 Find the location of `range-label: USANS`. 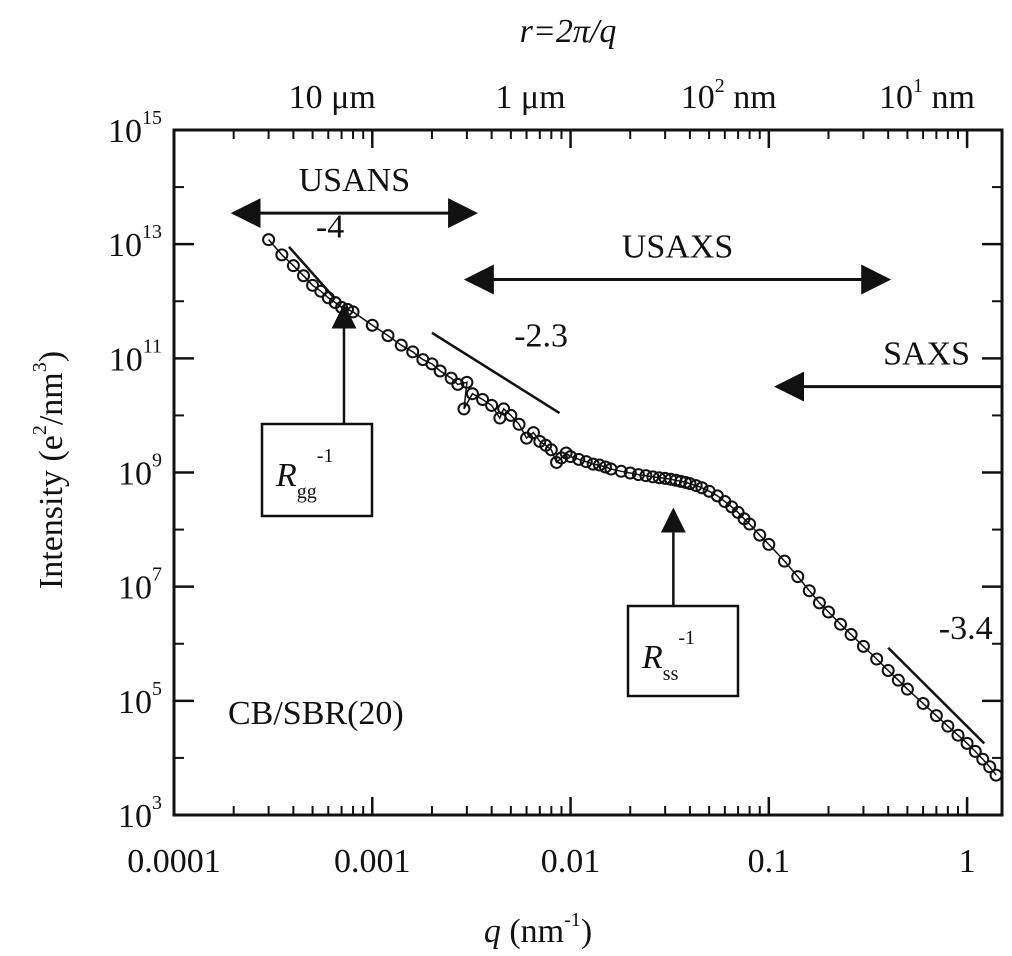

range-label: USANS is located at coordinates (354, 180).